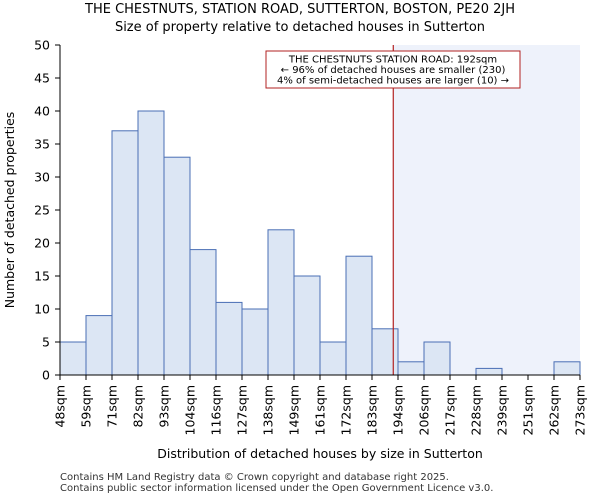 Image resolution: width=600 pixels, height=500 pixels. I want to click on y-tick-label: 40, so click(42, 111).